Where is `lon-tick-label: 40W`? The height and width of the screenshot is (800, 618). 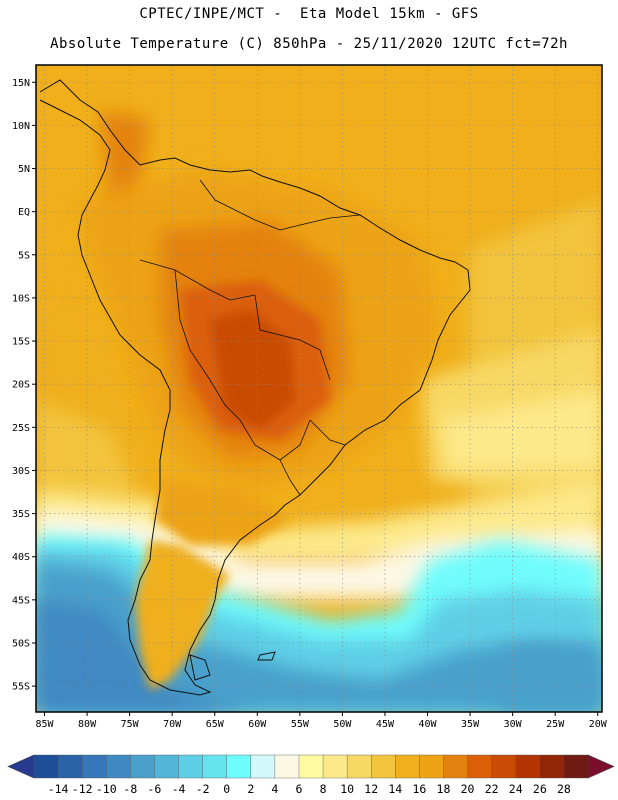 lon-tick-label: 40W is located at coordinates (427, 724).